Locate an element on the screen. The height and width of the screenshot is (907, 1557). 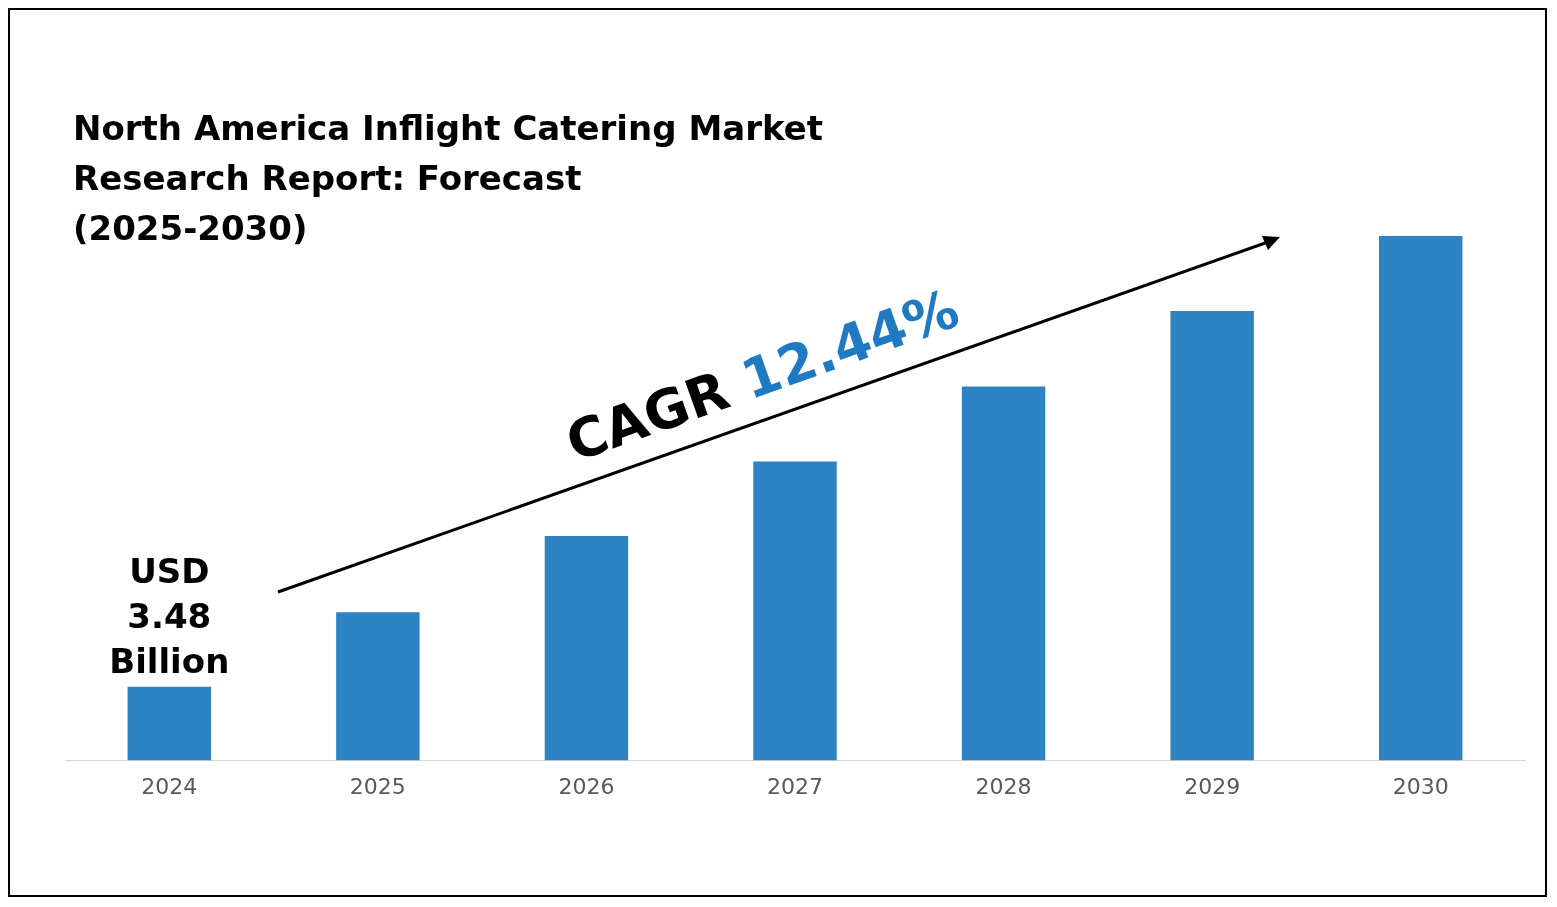
x-tick-label: 2029 is located at coordinates (1212, 786).